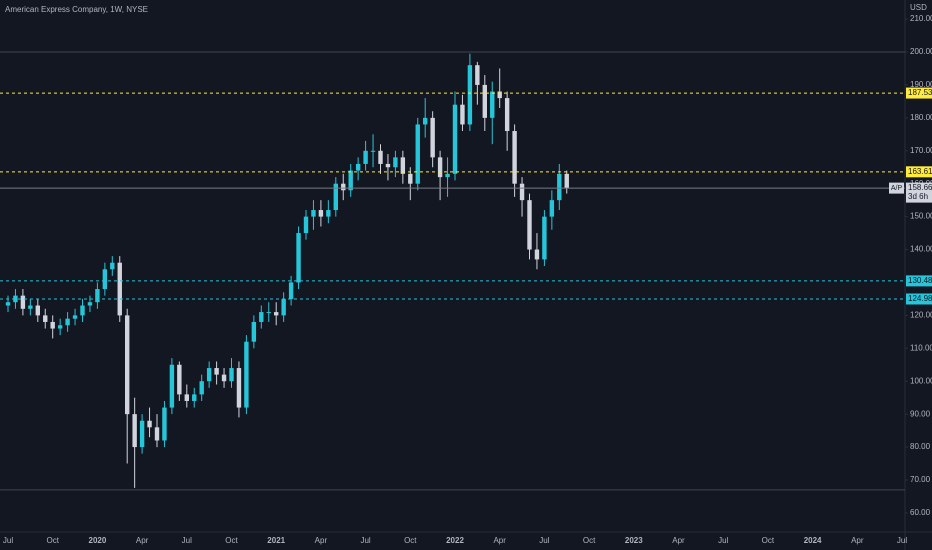  I want to click on countdown: 3d 6h, so click(918, 196).